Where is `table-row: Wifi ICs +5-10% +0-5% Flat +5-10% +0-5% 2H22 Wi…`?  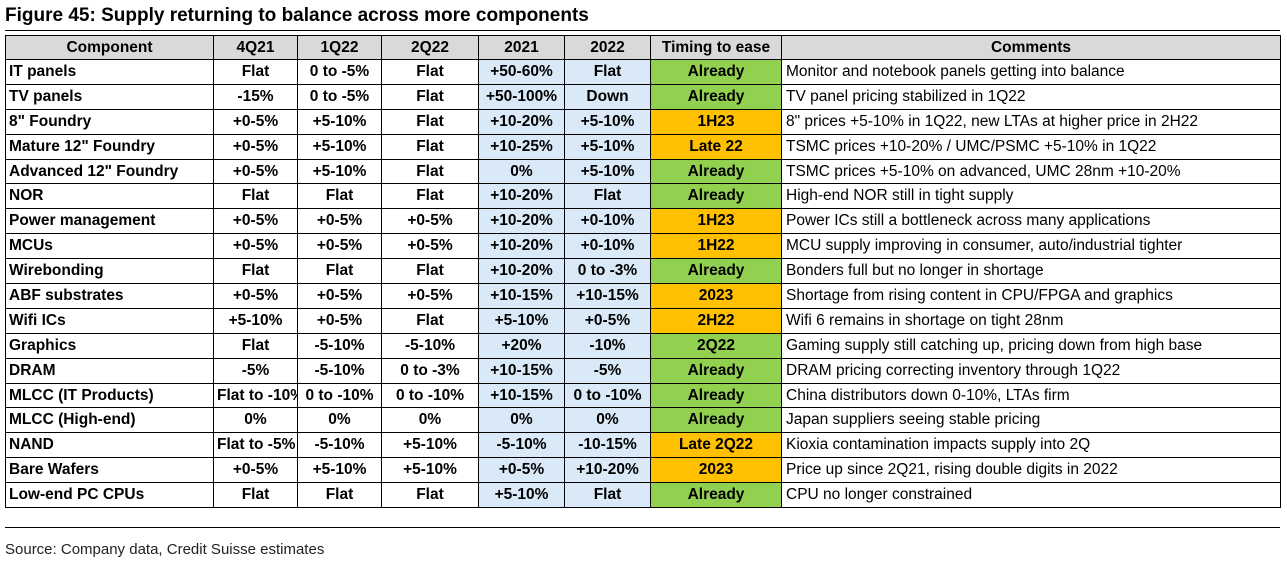 table-row: Wifi ICs +5-10% +0-5% Flat +5-10% +0-5% 2H22 Wi… is located at coordinates (643, 320).